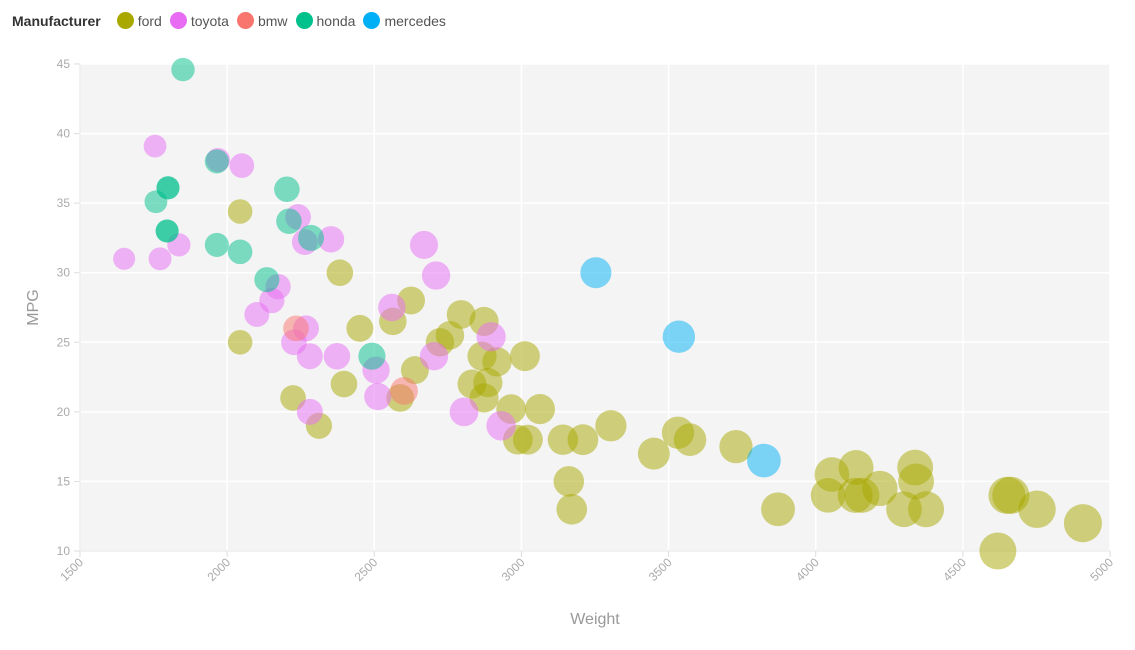 The height and width of the screenshot is (650, 1135). I want to click on y-tick-label: 40, so click(64, 134).